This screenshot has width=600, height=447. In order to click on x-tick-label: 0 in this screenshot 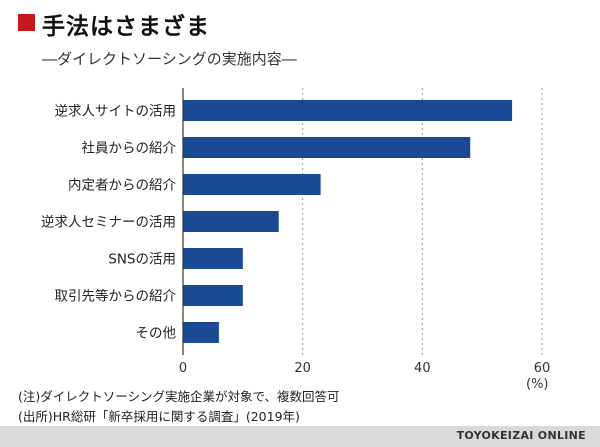, I will do `click(183, 368)`.